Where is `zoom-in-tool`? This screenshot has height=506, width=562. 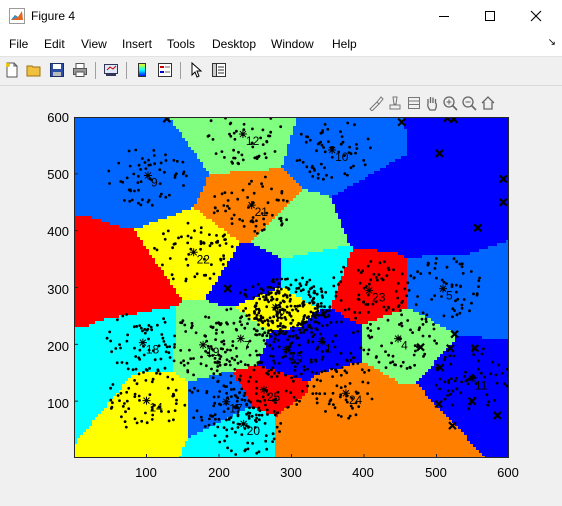
zoom-in-tool is located at coordinates (450, 103).